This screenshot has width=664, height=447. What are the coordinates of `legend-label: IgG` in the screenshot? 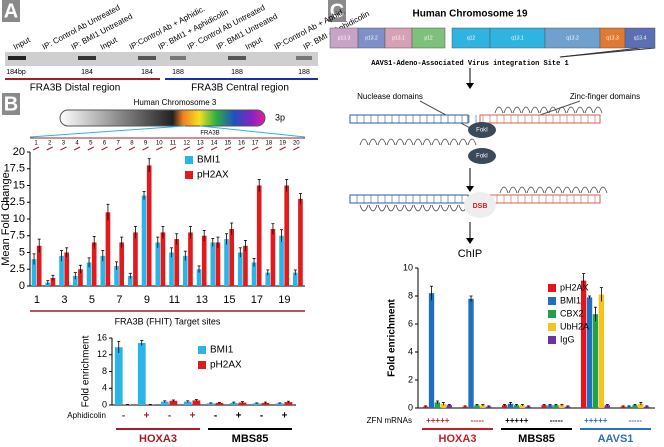 It's located at (567, 339).